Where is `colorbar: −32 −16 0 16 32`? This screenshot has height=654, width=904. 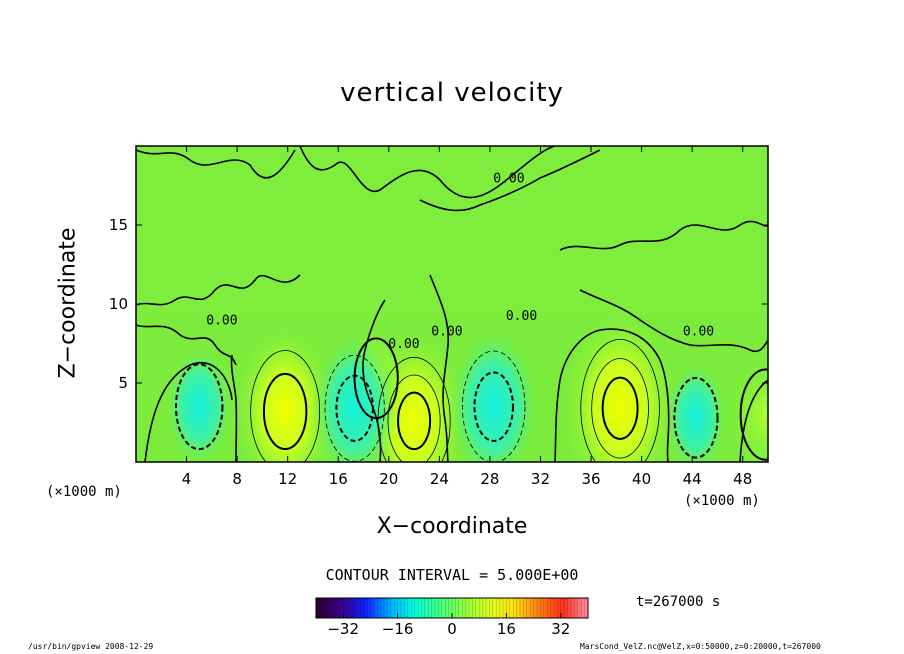
colorbar: −32 −16 0 16 32 is located at coordinates (452, 617).